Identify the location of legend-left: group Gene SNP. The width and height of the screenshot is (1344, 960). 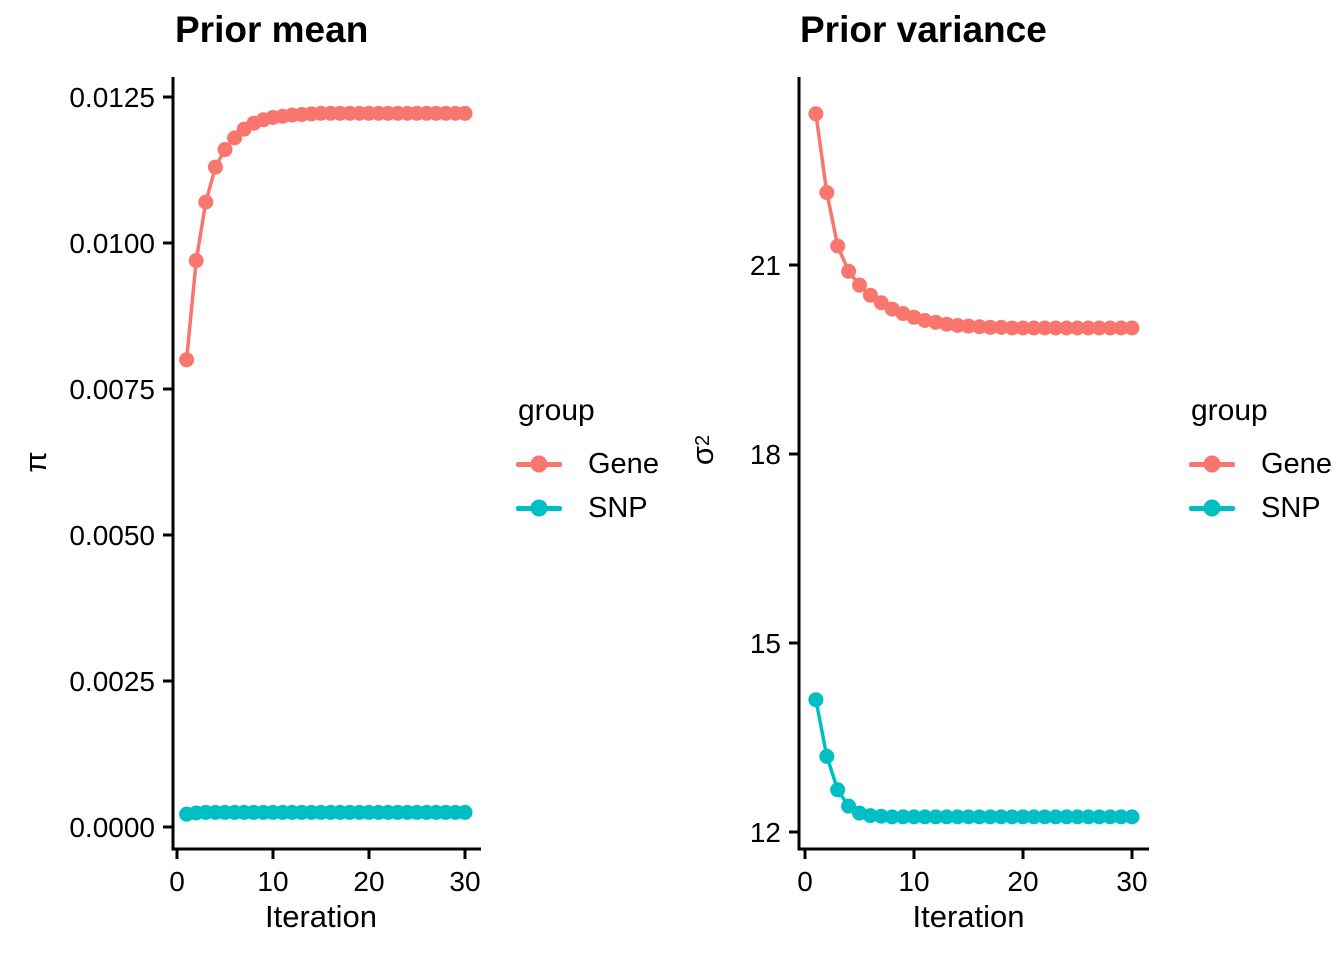
(587, 462).